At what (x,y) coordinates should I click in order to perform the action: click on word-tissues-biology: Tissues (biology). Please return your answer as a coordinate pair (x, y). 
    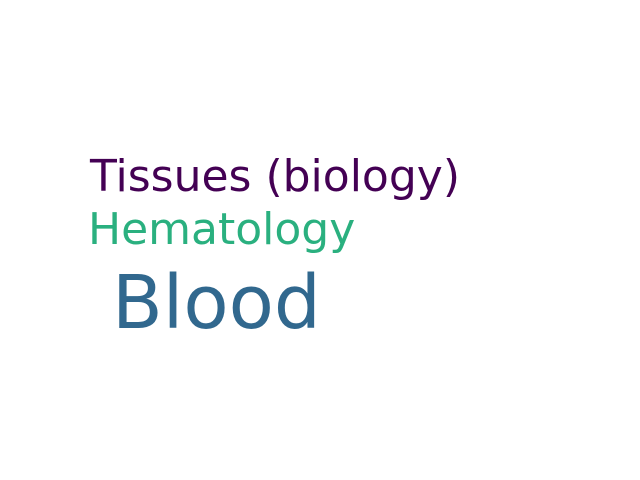
    Looking at the image, I should click on (275, 176).